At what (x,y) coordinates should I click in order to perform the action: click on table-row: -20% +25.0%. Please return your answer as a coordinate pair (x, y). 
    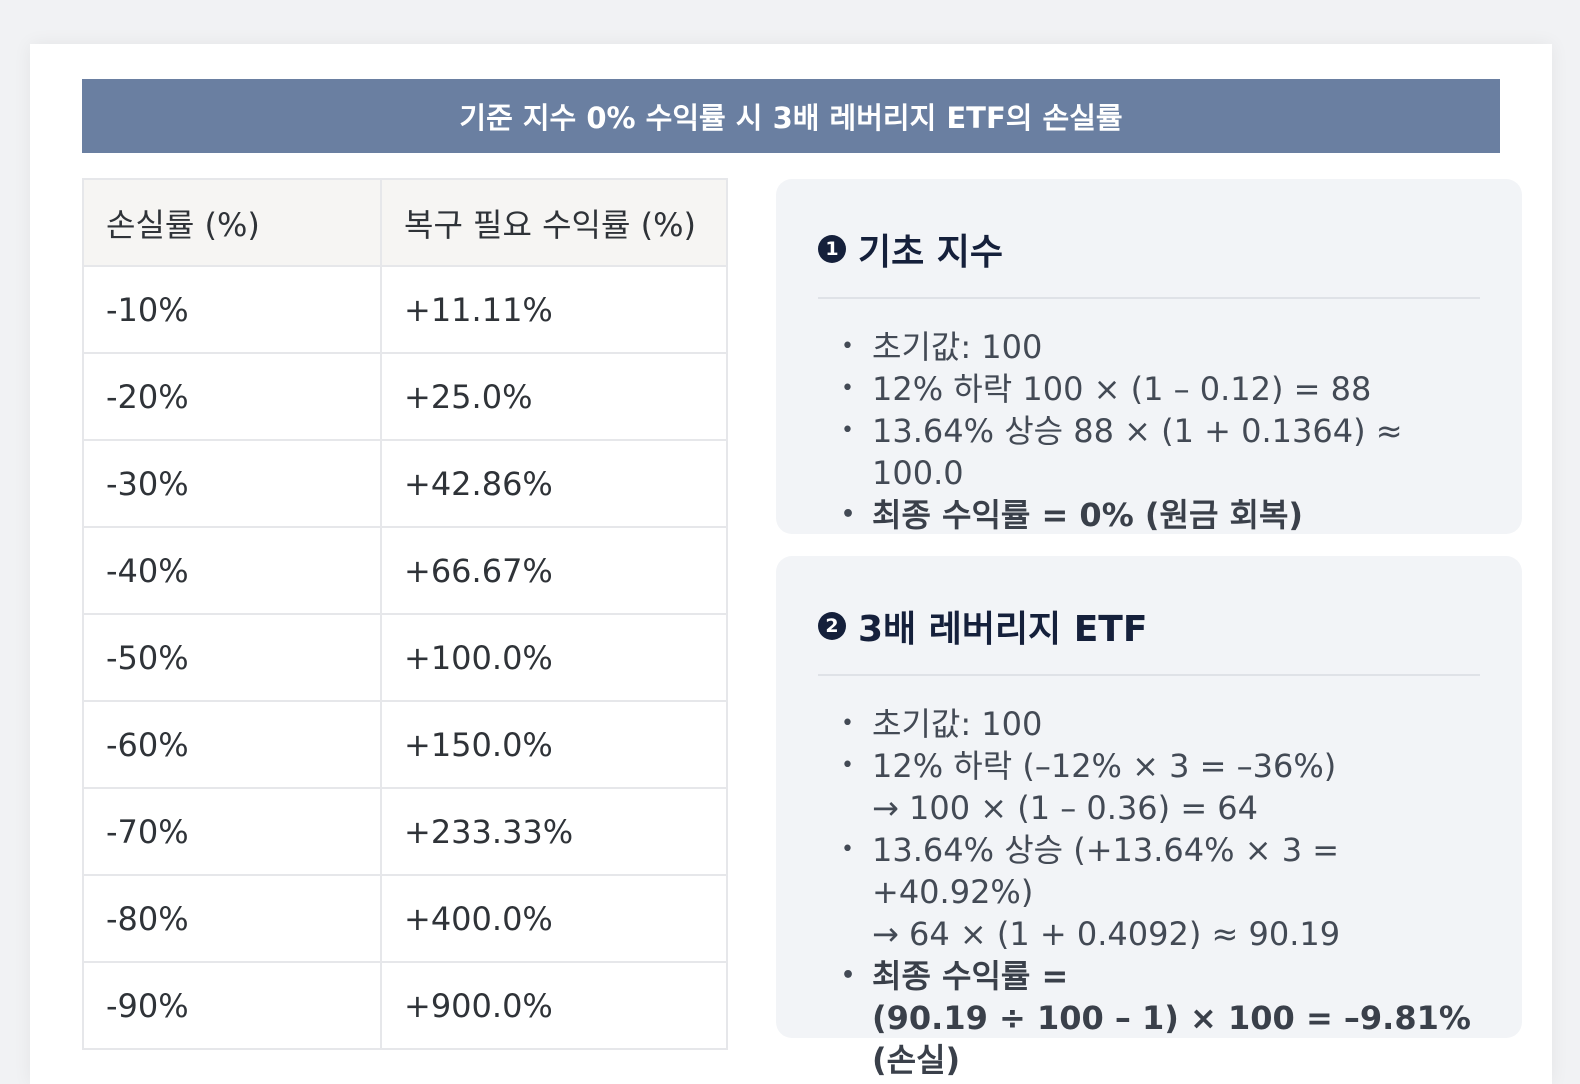
    Looking at the image, I should click on (405, 396).